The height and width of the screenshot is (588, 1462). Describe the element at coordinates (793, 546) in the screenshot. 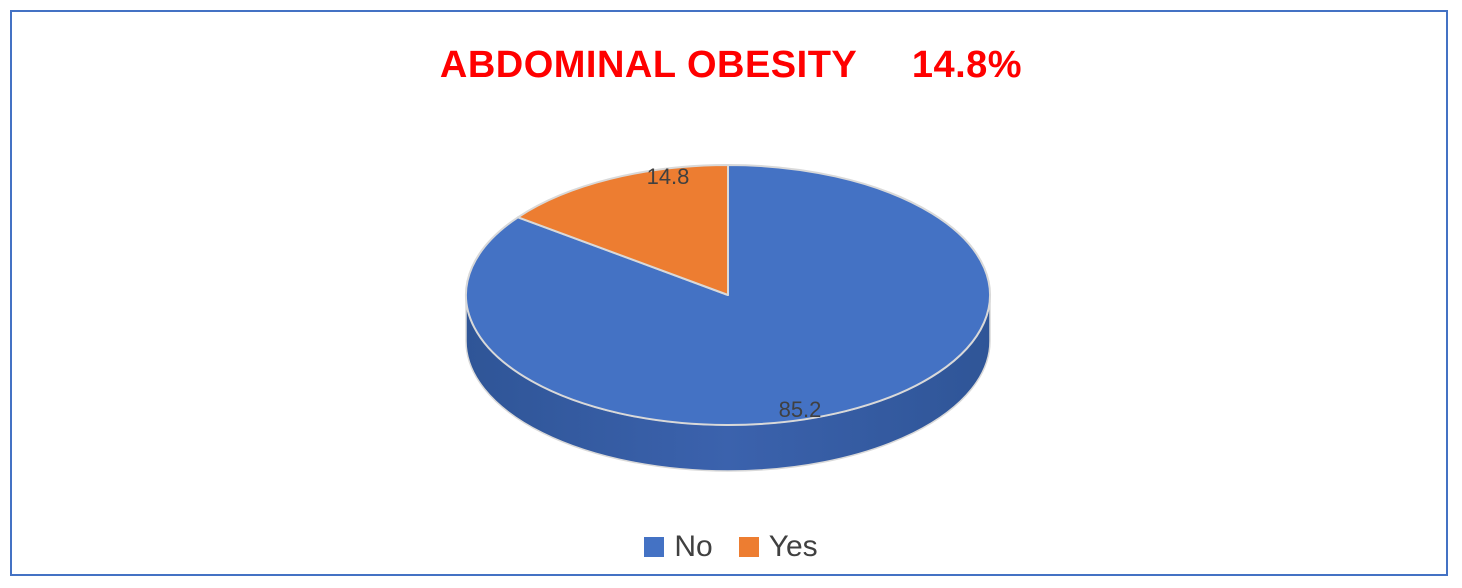

I see `legend-label-yes: Yes` at that location.